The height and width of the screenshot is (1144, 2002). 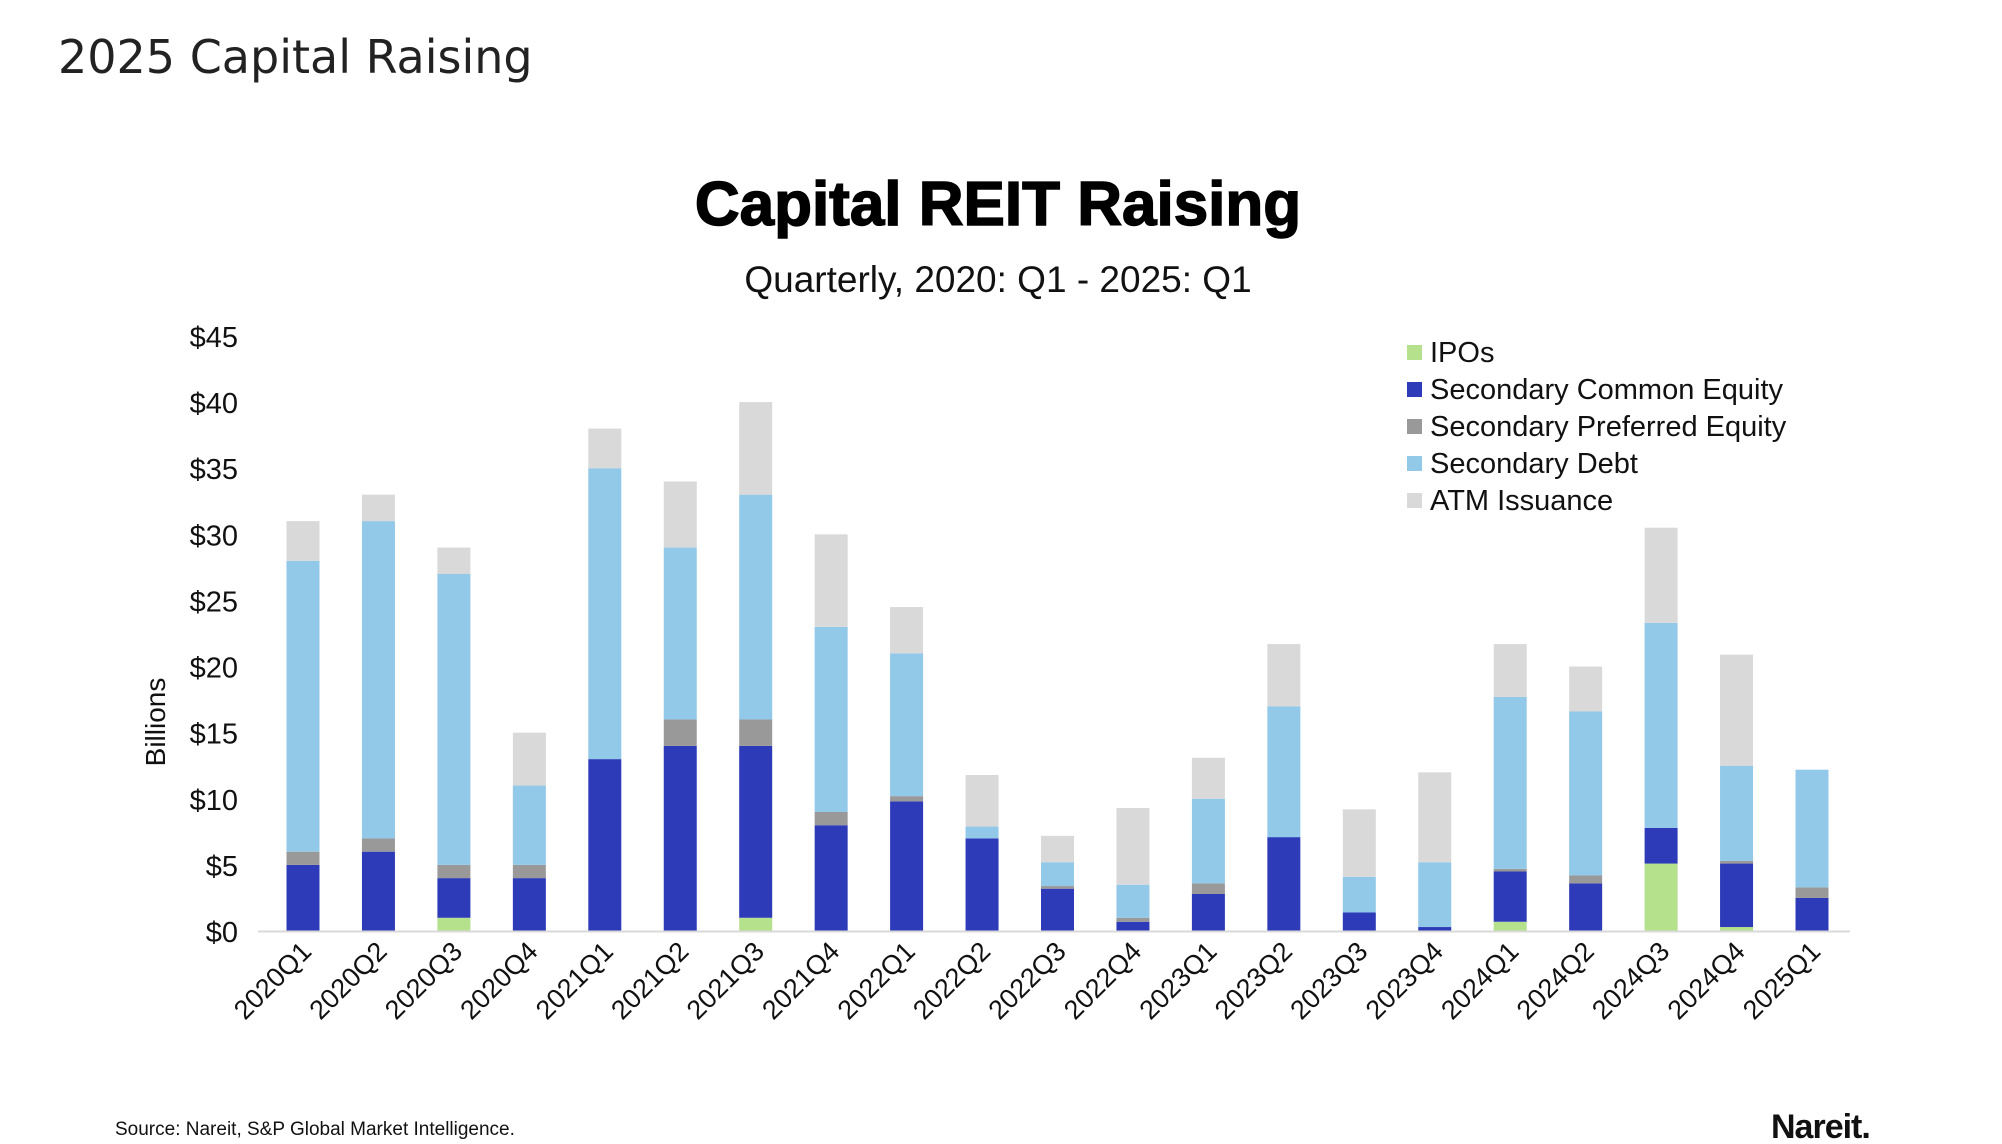 What do you see at coordinates (1462, 353) in the screenshot?
I see `legend-label: IPOs` at bounding box center [1462, 353].